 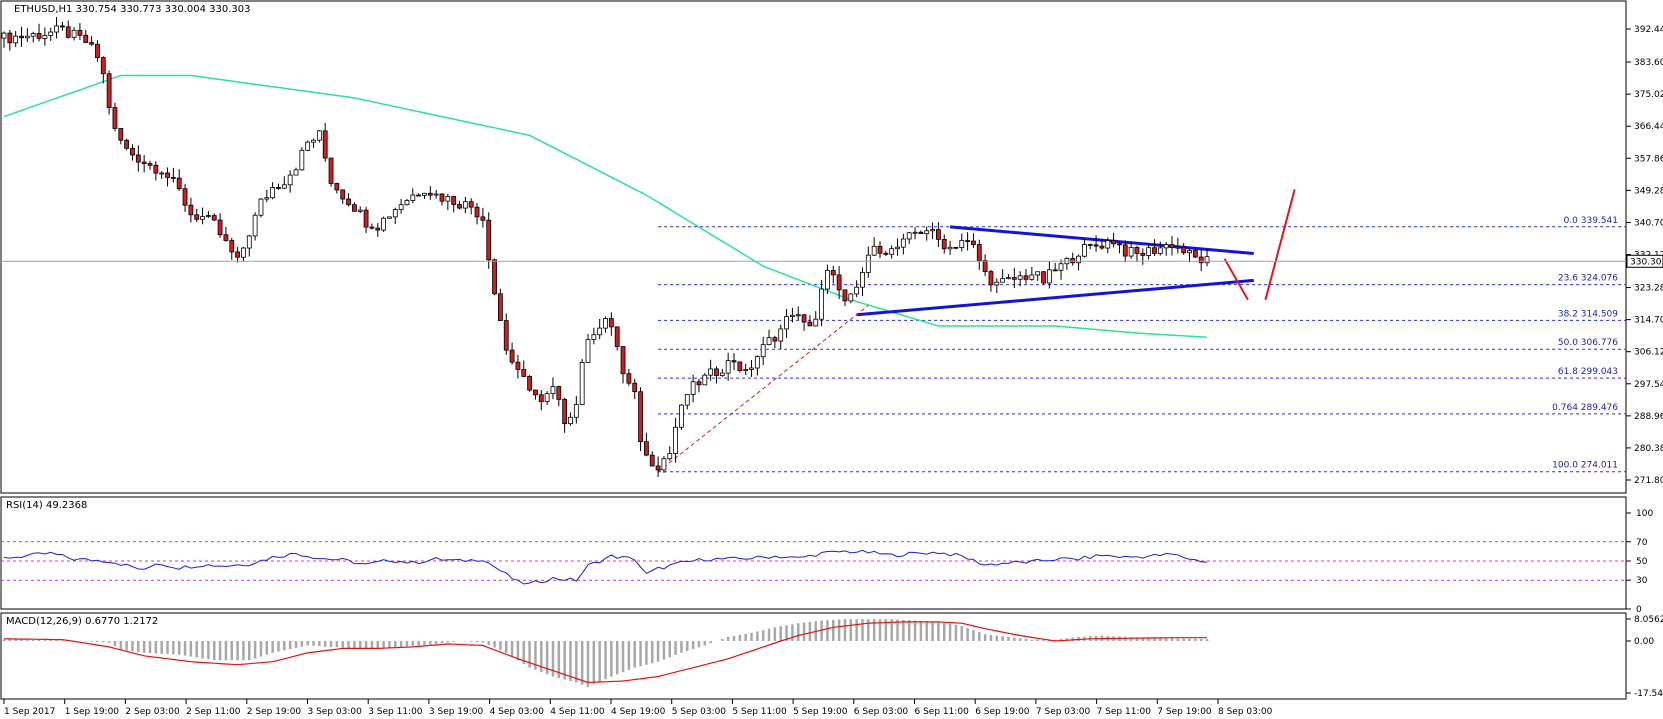 I want to click on time-tick-label: 3 Sep 11:00, so click(x=395, y=712).